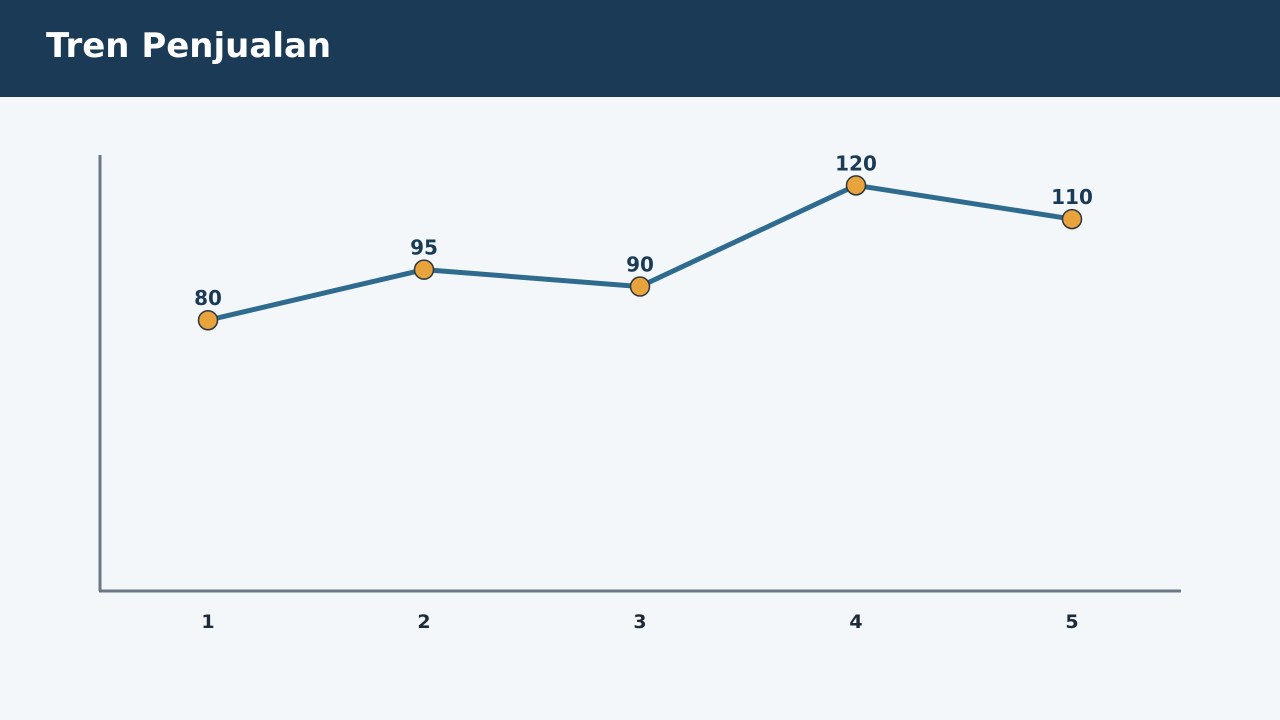 The width and height of the screenshot is (1280, 720). I want to click on x-tick-label: 4, so click(855, 622).